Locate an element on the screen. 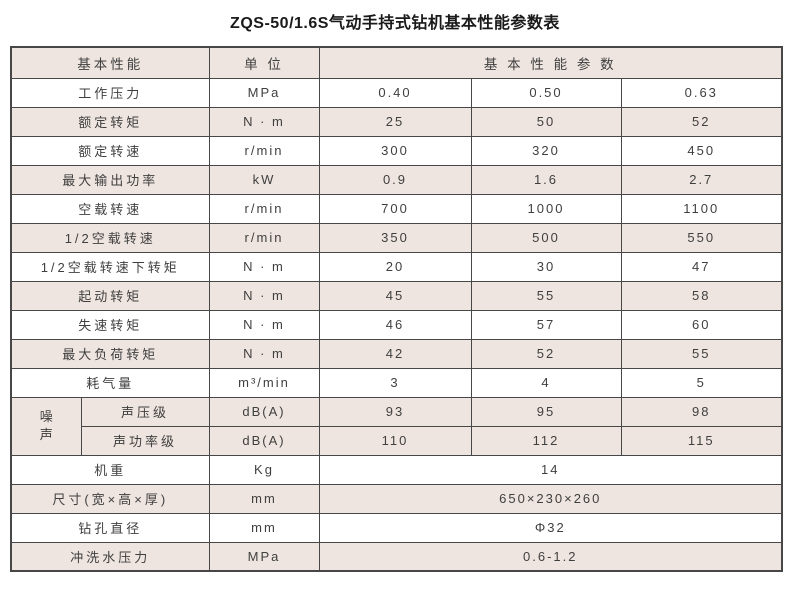 This screenshot has height=594, width=790. value-cell: 550 is located at coordinates (701, 237).